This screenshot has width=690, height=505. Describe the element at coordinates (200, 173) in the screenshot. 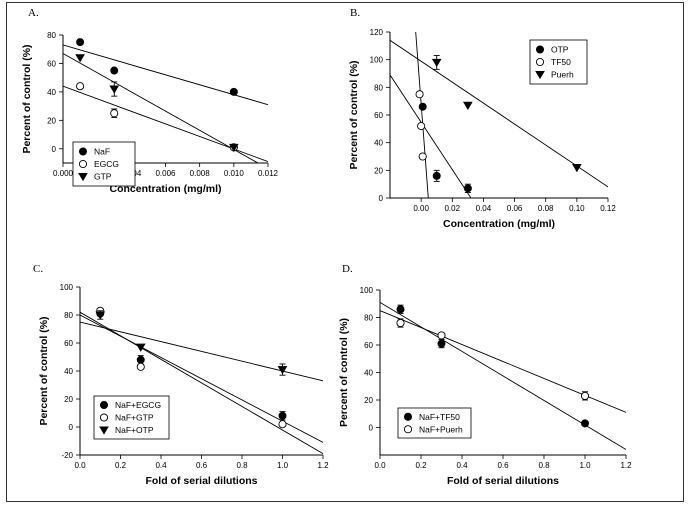

I see `x-tick-label: 0.008` at that location.